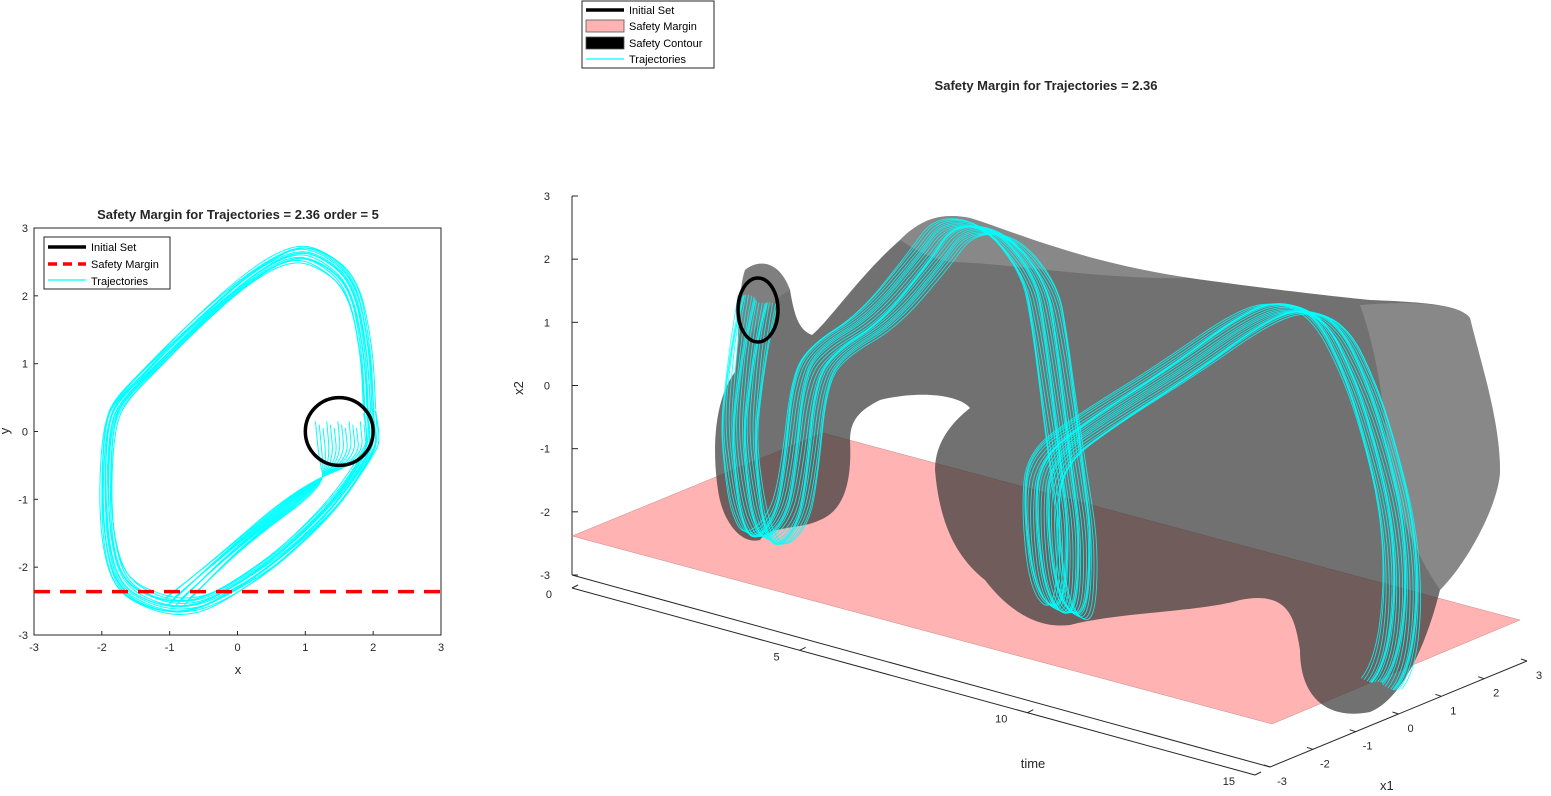 The width and height of the screenshot is (1551, 796). I want to click on left-ytick-label-2: -1, so click(23, 500).